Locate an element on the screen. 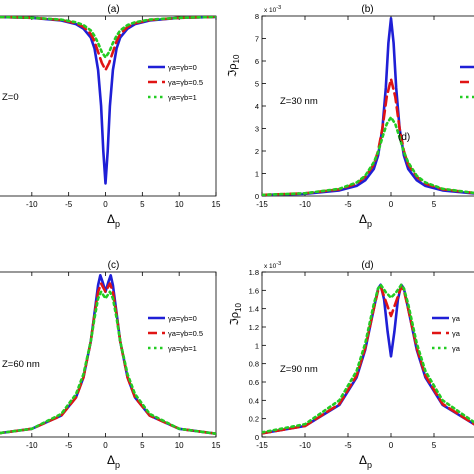 The height and width of the screenshot is (474, 474). y-tick-label: 2 is located at coordinates (257, 151).